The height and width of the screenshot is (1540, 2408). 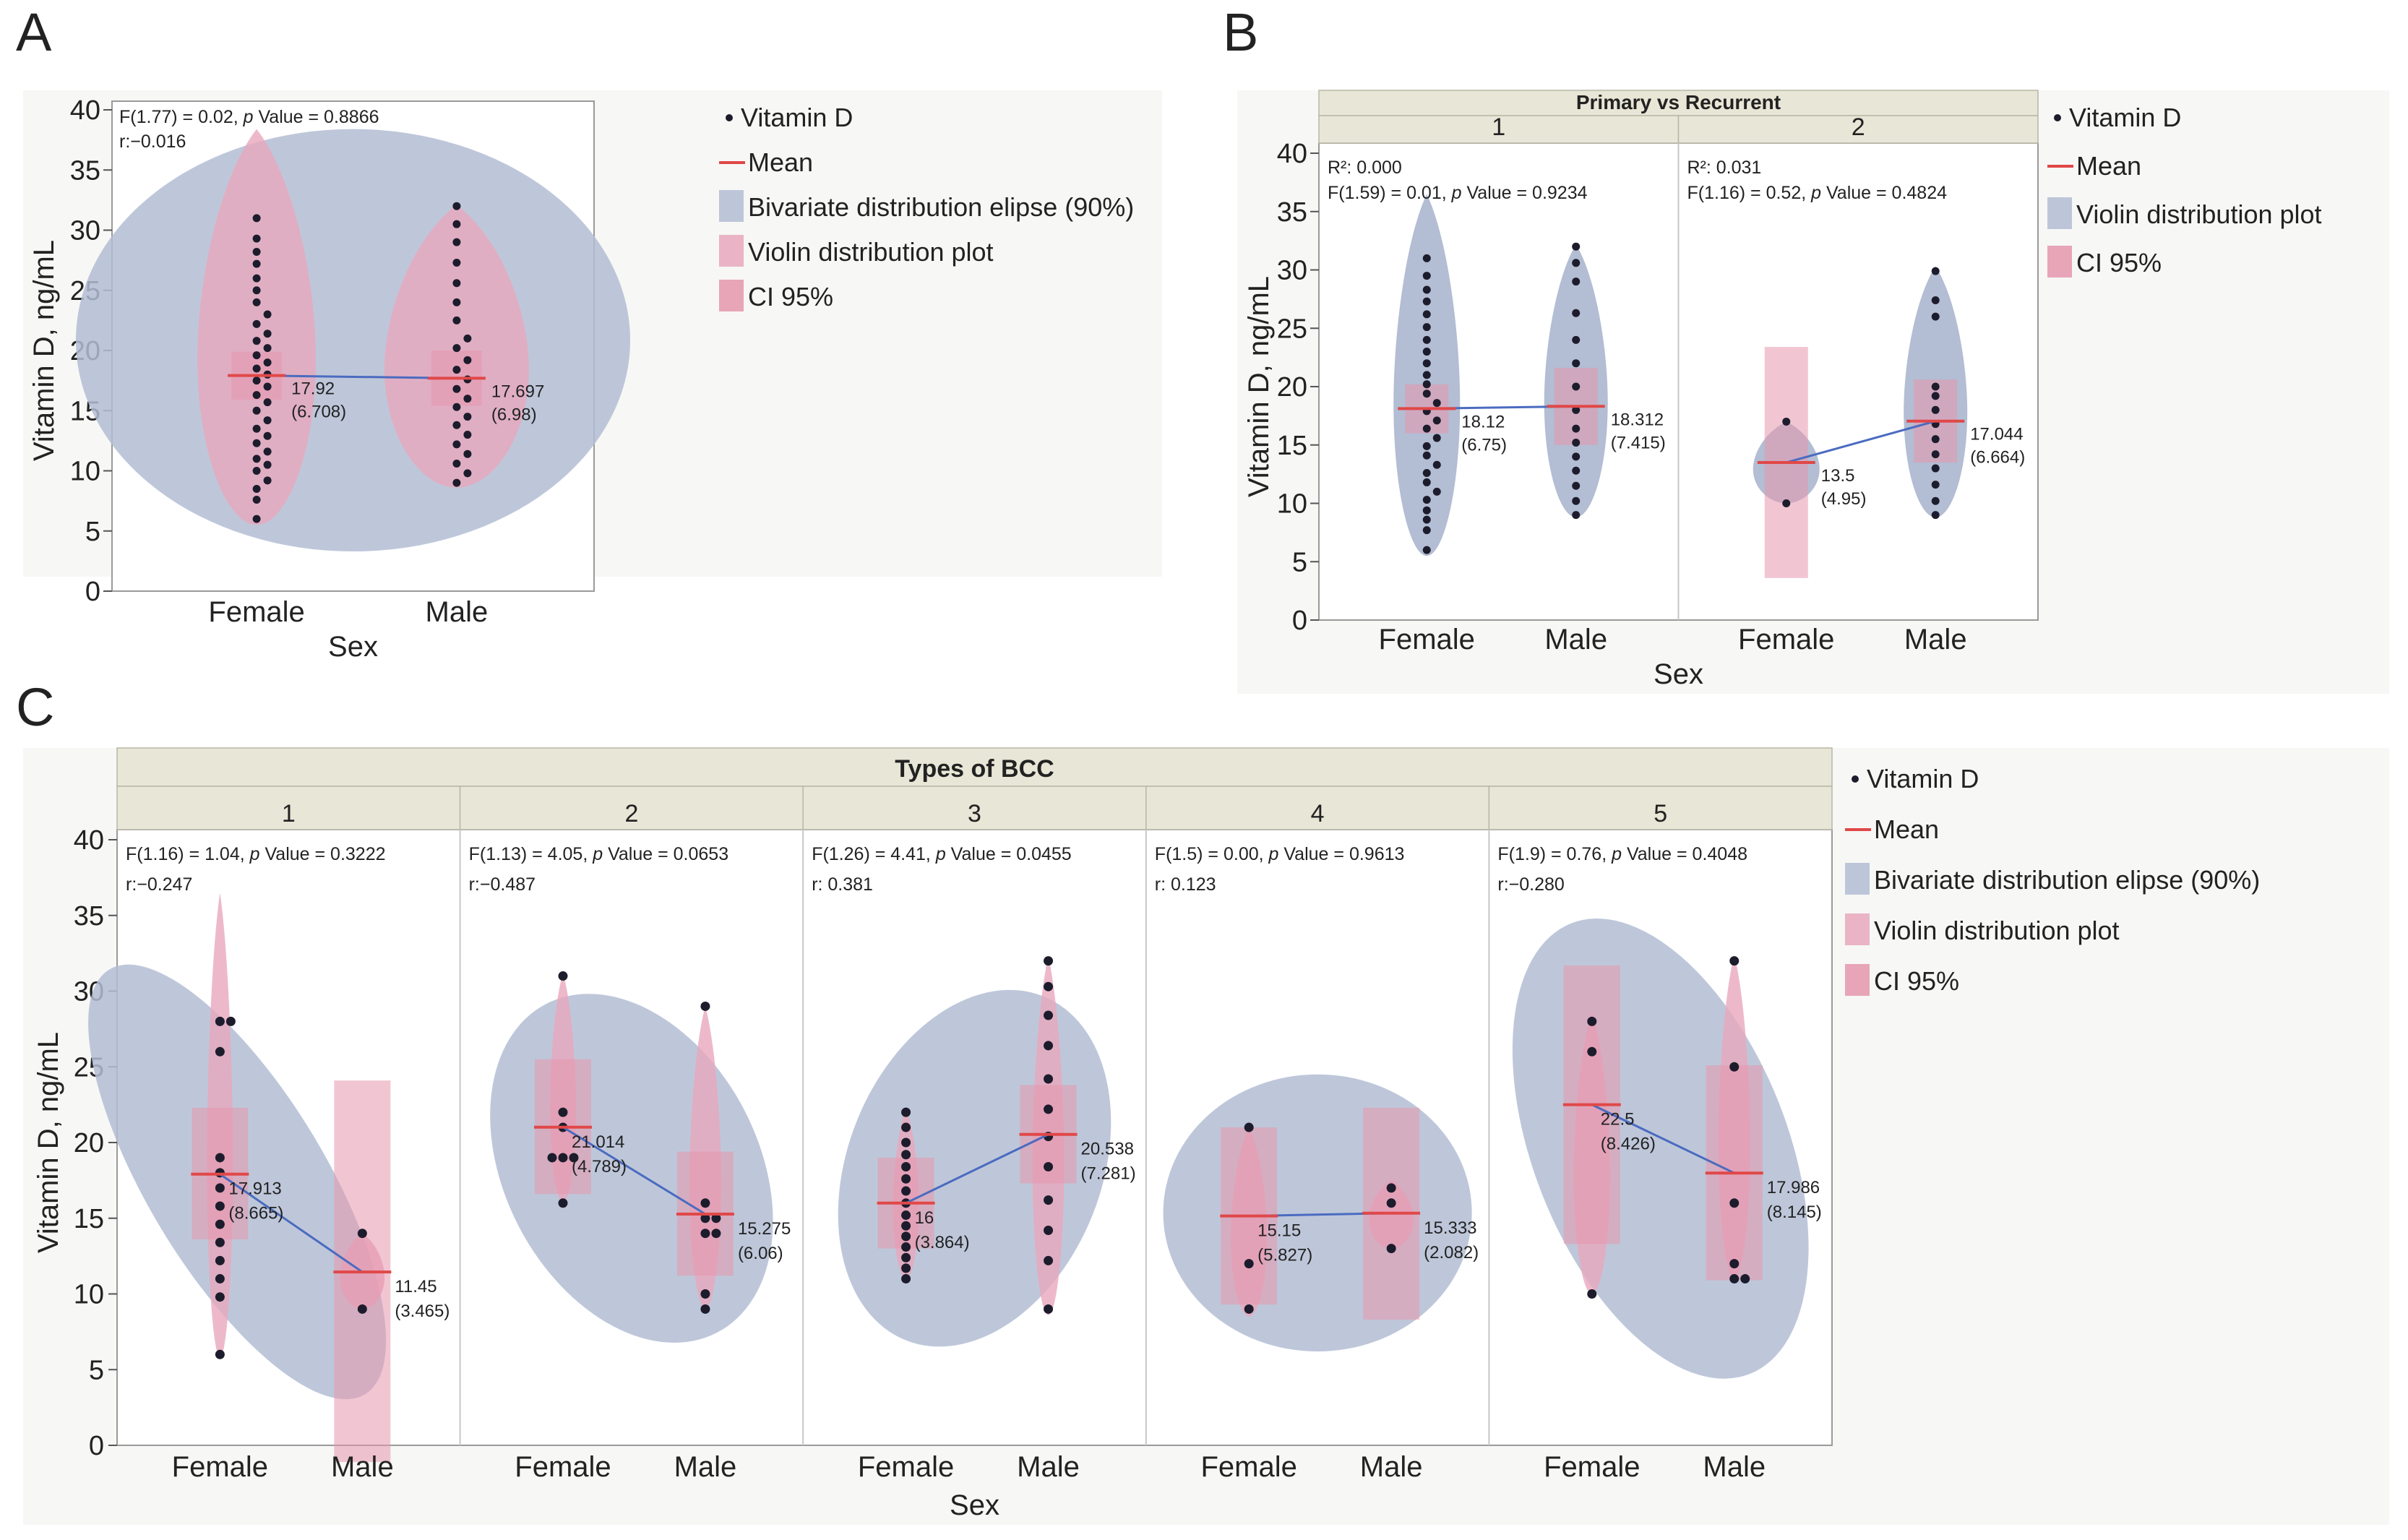 I want to click on y-axis-title: Vitamin D, ng/mL, so click(x=44, y=350).